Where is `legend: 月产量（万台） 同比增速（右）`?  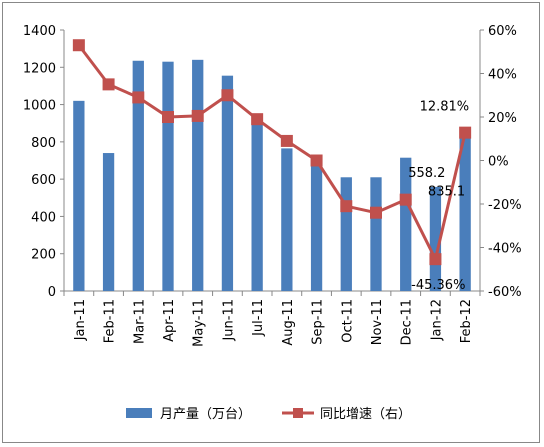
legend: 月产量（万台） 同比增速（右） is located at coordinates (268, 414).